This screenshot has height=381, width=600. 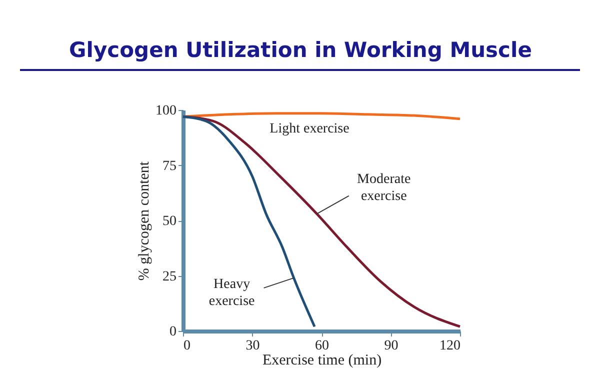 I want to click on series-label: Light exercise, so click(x=310, y=128).